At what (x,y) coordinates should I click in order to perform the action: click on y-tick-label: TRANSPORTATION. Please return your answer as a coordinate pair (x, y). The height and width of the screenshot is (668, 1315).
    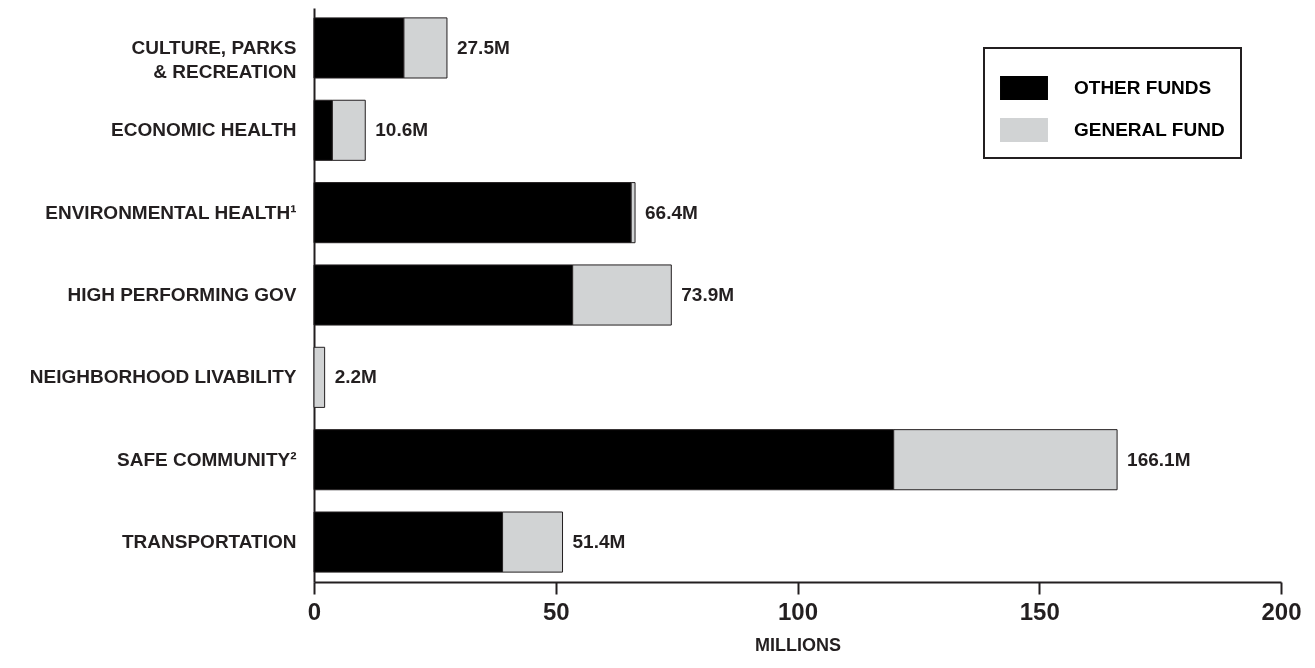
    Looking at the image, I should click on (209, 542).